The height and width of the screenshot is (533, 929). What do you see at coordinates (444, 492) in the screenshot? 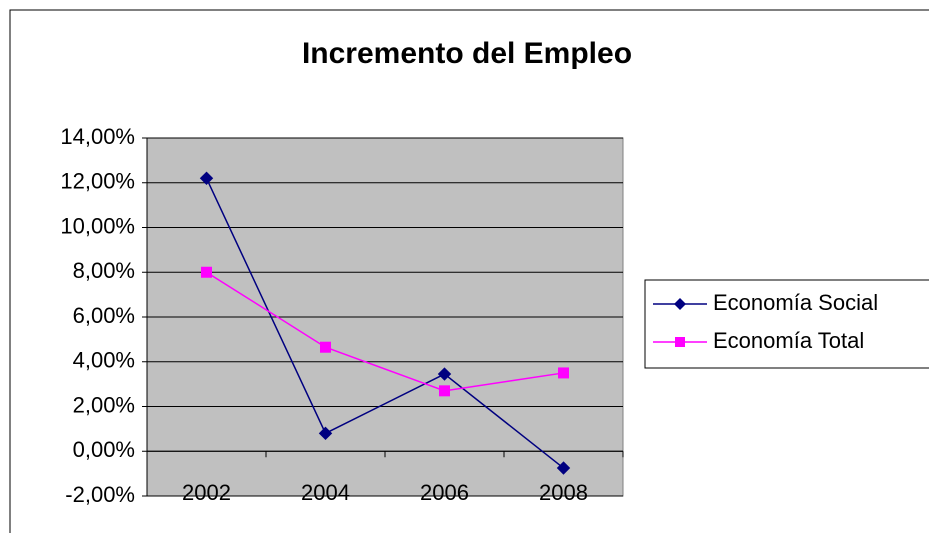
I see `x-tick-label: 2006` at bounding box center [444, 492].